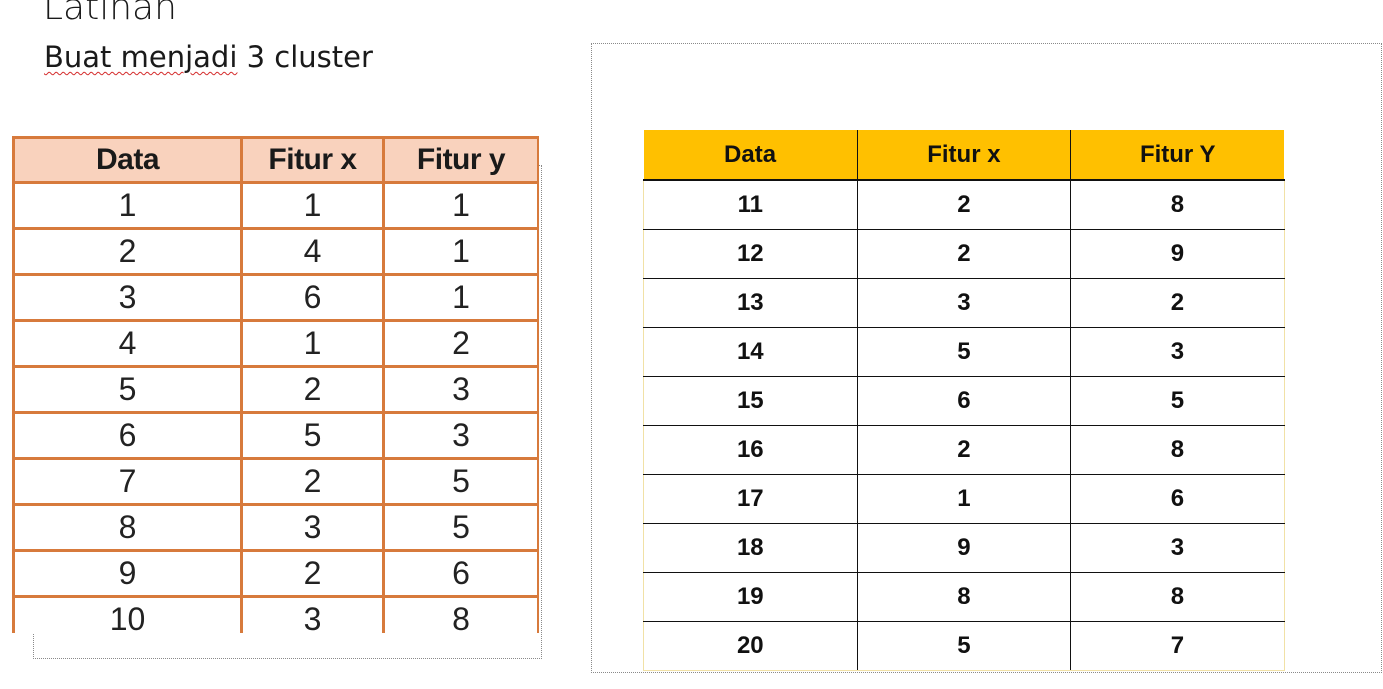  I want to click on cell-data: 13, so click(750, 303).